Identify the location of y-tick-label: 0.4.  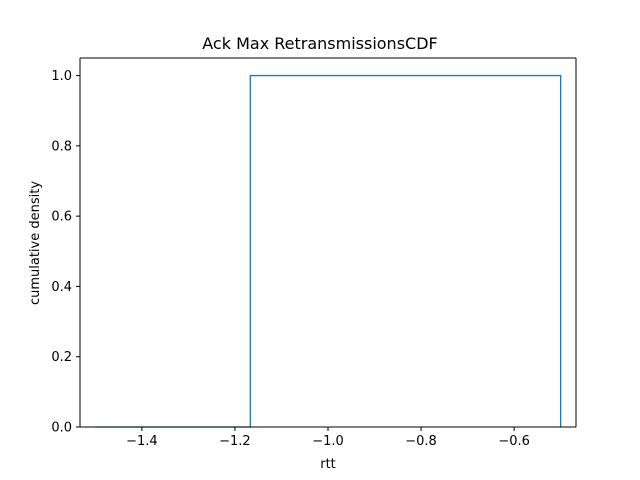
(61, 287).